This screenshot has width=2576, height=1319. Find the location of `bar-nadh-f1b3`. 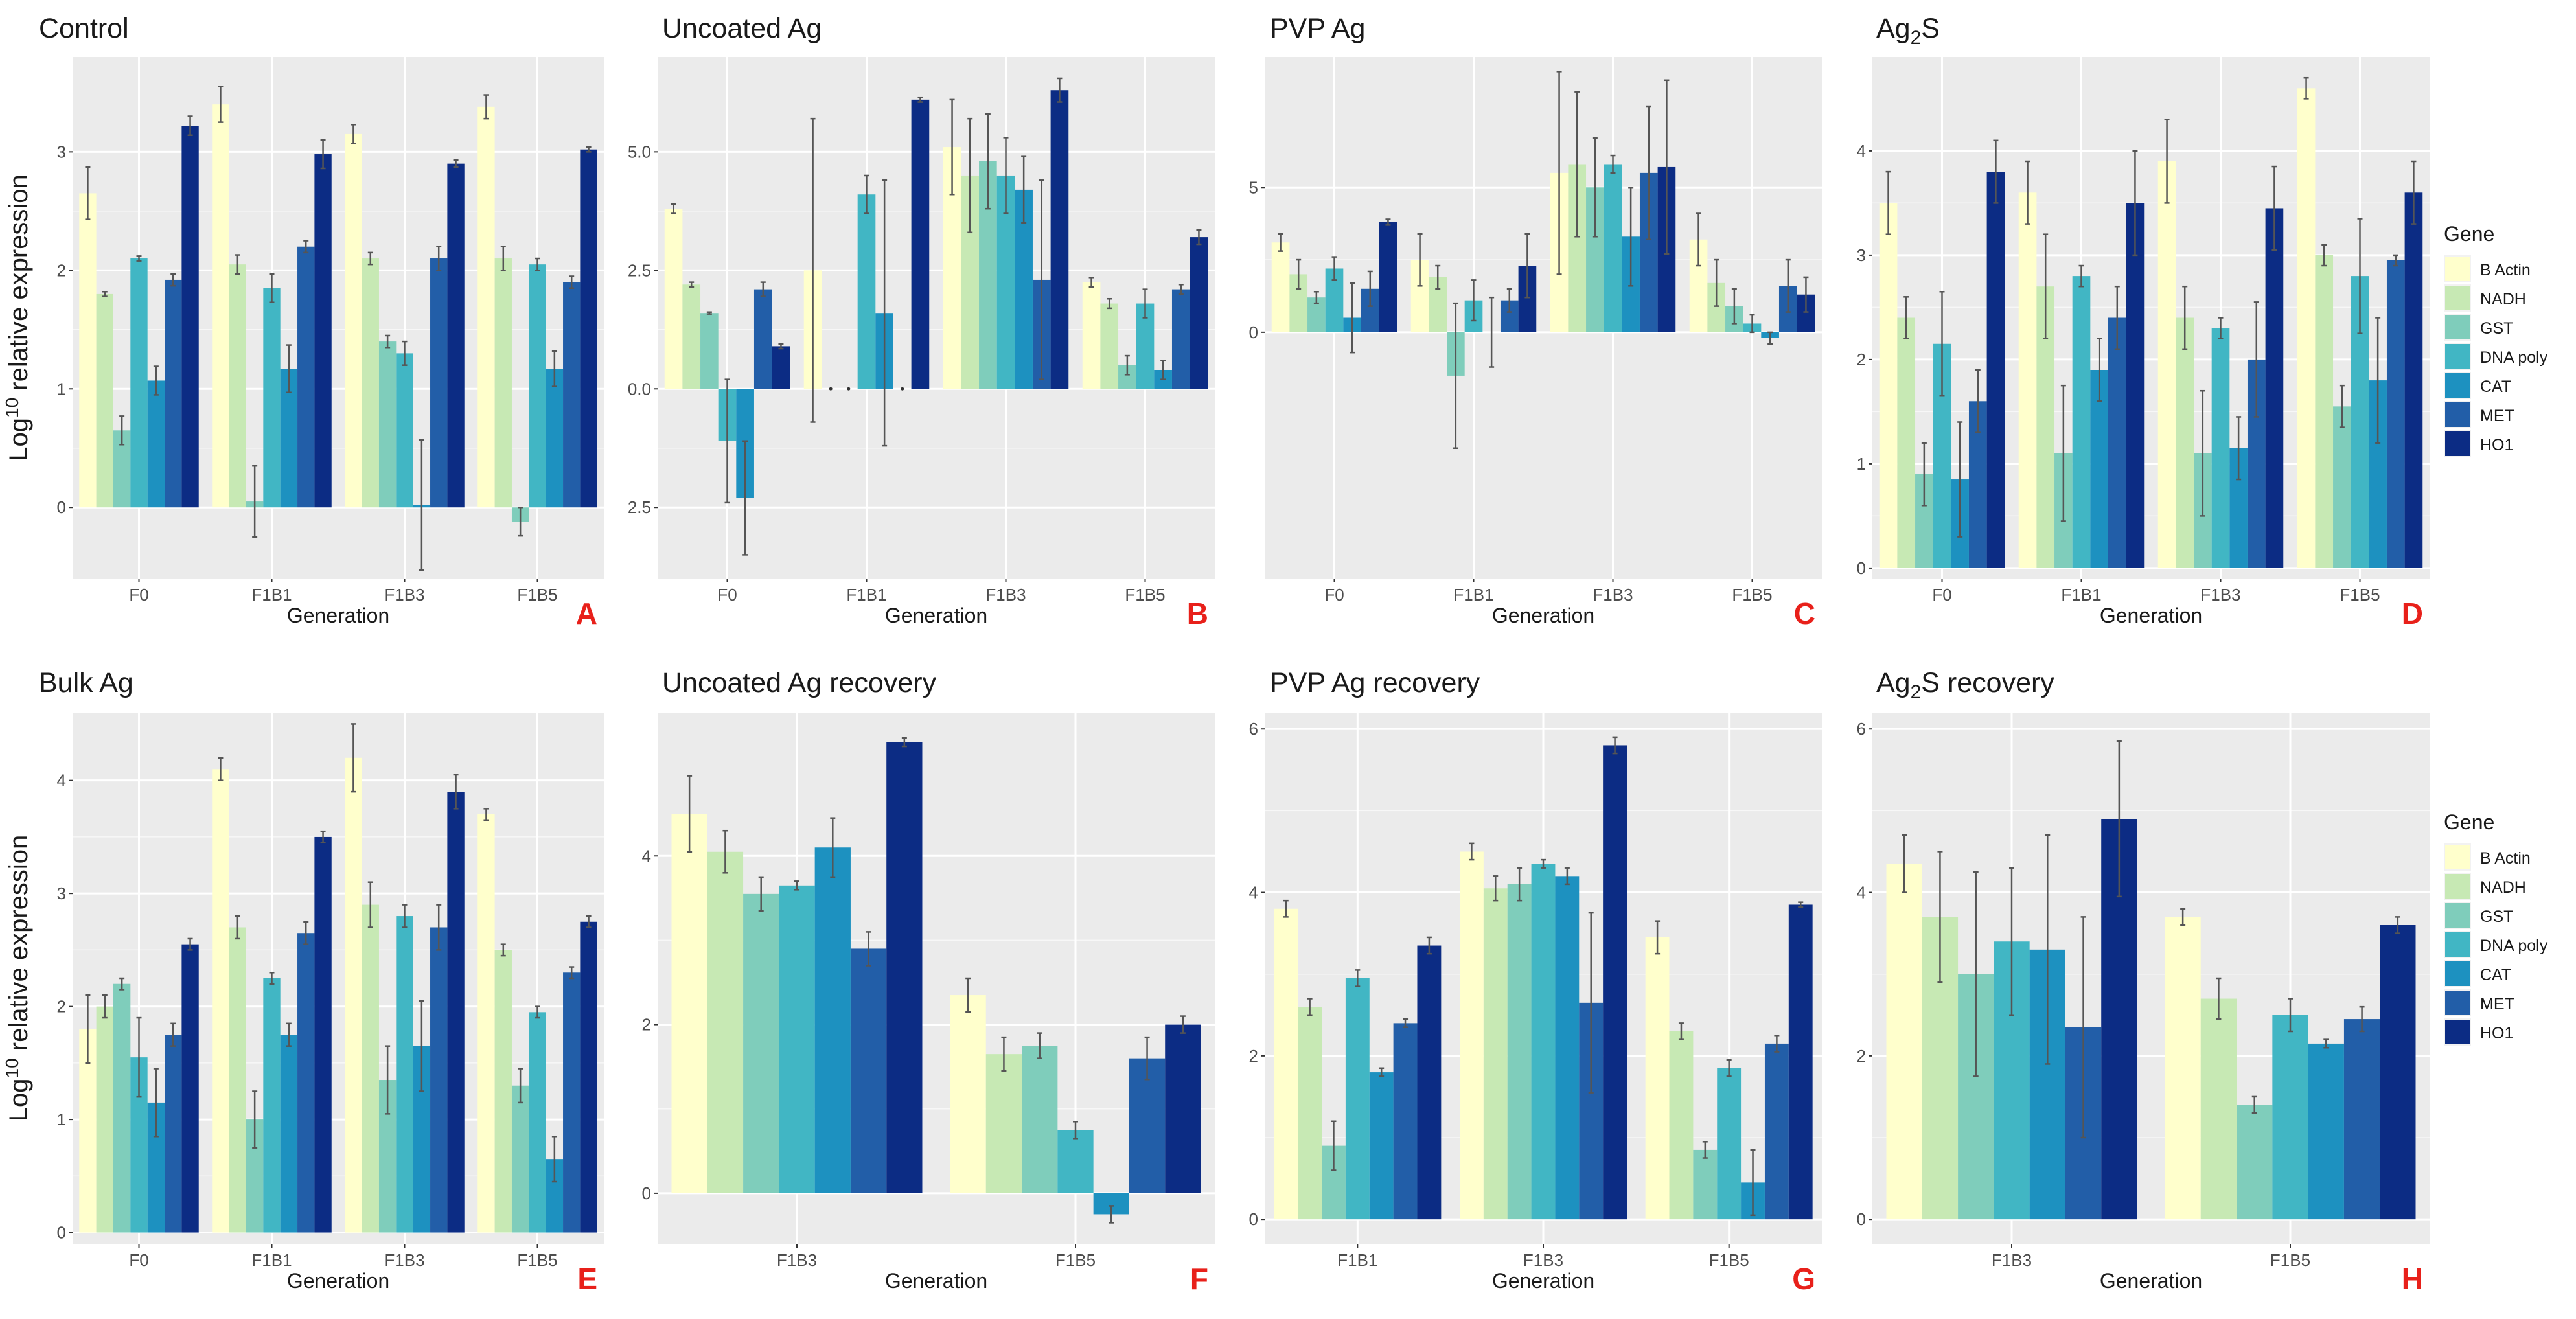

bar-nadh-f1b3 is located at coordinates (370, 383).